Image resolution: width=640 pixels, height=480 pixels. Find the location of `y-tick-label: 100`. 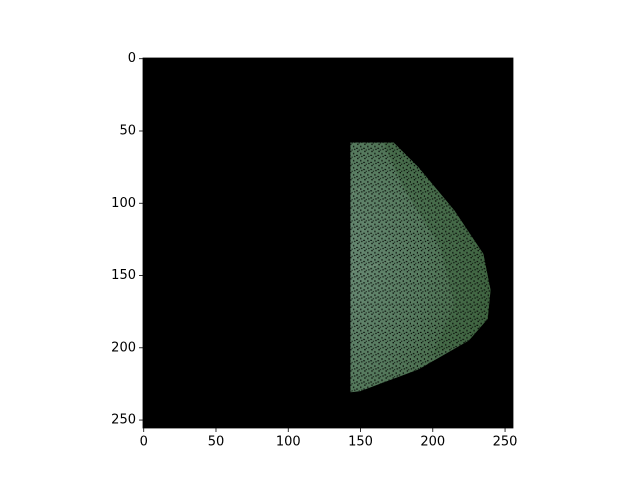

y-tick-label: 100 is located at coordinates (123, 203).